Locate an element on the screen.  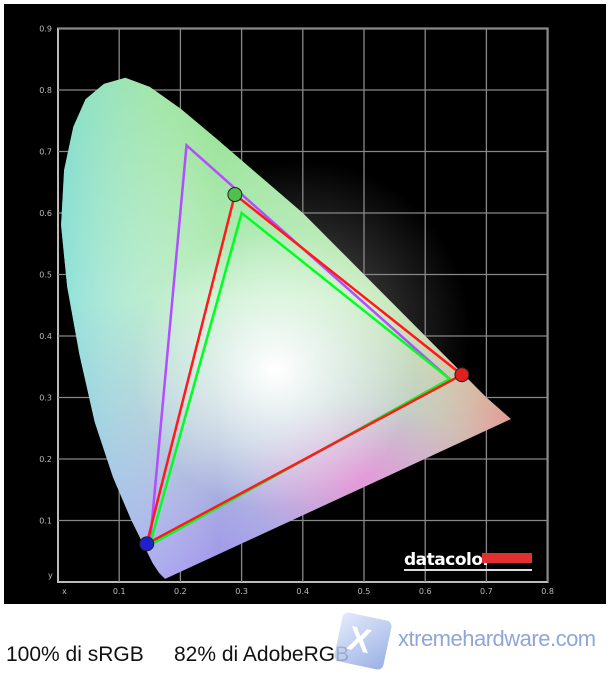
y-tick-label: 0.6 is located at coordinates (45, 213).